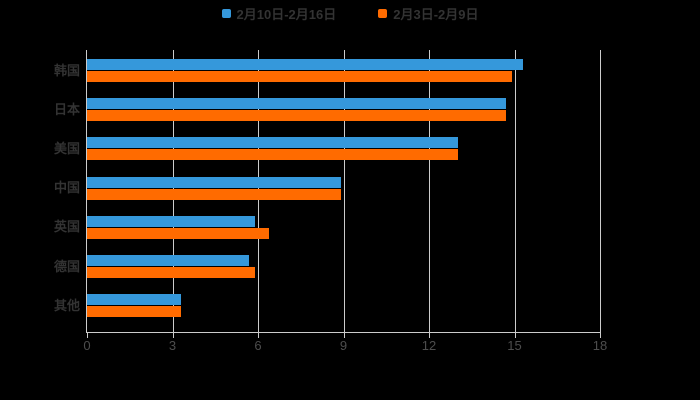 The width and height of the screenshot is (700, 400). I want to click on chart-legend: 2月10日-2月16日 2月3日-2月9日, so click(350, 13).